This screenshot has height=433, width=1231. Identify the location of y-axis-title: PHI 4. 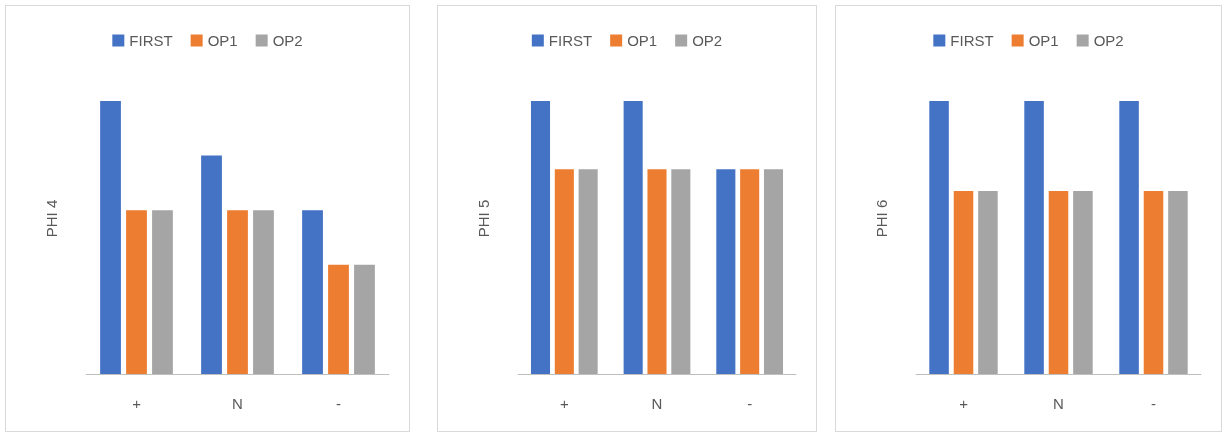
(51, 218).